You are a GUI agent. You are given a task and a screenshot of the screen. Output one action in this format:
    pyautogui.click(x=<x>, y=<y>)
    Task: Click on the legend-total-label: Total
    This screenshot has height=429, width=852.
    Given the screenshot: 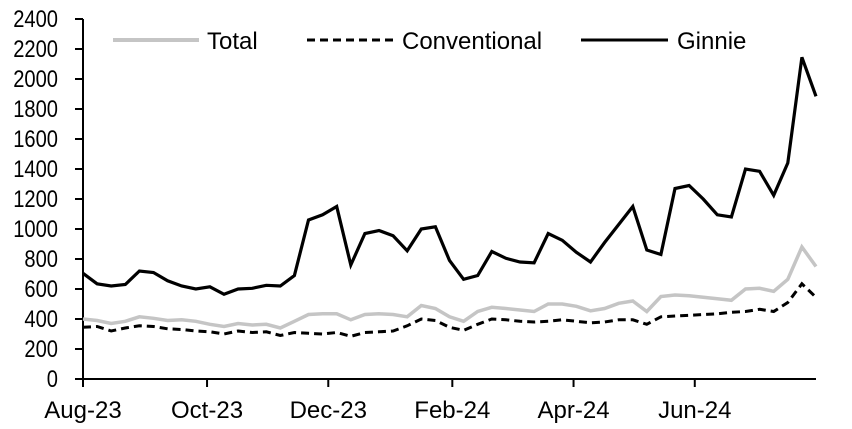 What is the action you would take?
    pyautogui.click(x=232, y=41)
    